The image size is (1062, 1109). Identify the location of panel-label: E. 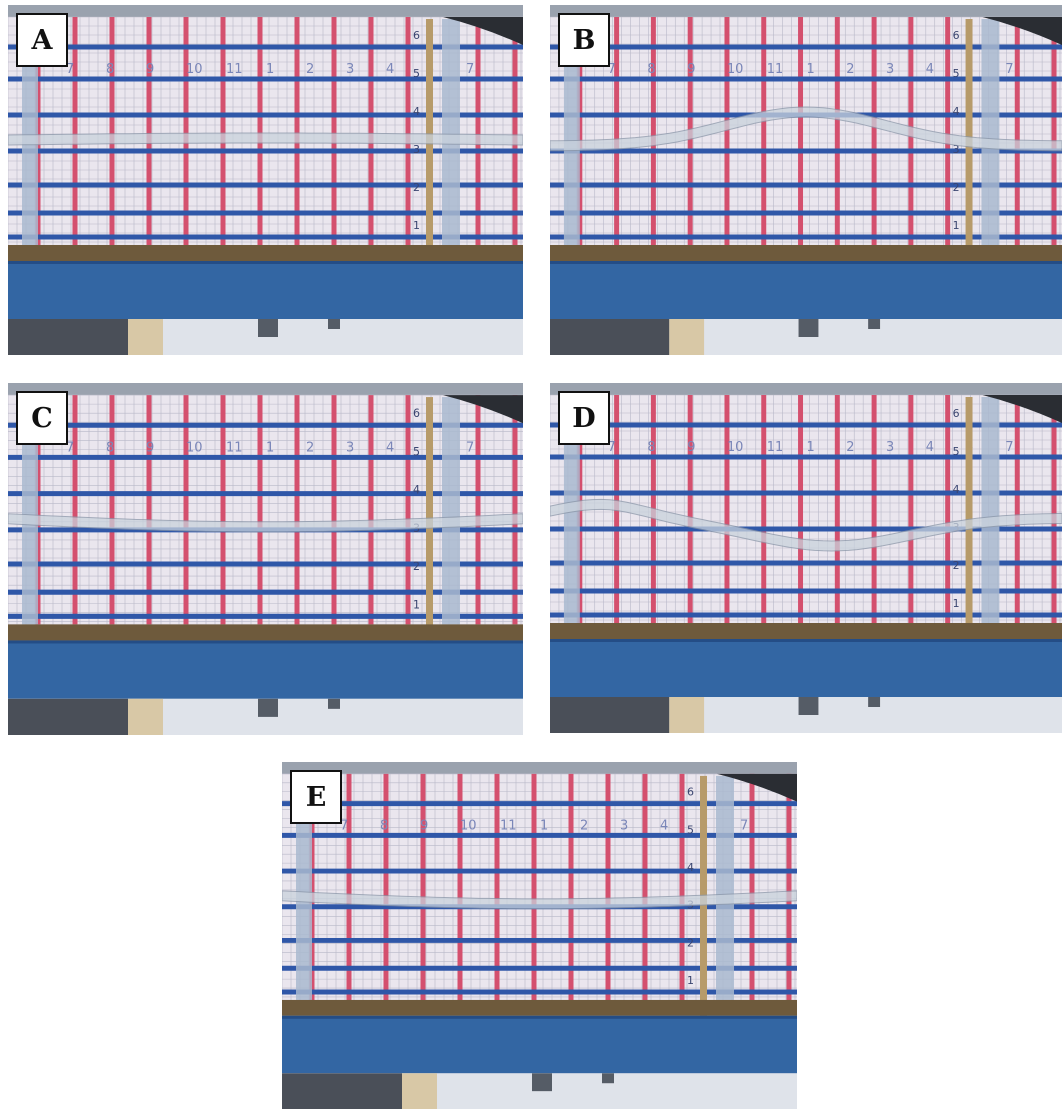
(316, 797).